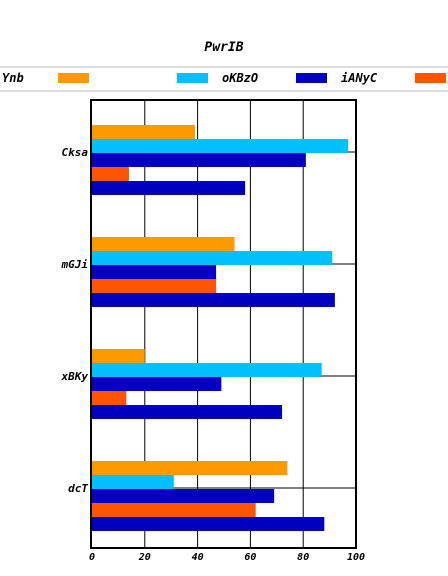 Image resolution: width=448 pixels, height=576 pixels. Describe the element at coordinates (356, 557) in the screenshot. I see `x-tick-label: 100` at that location.